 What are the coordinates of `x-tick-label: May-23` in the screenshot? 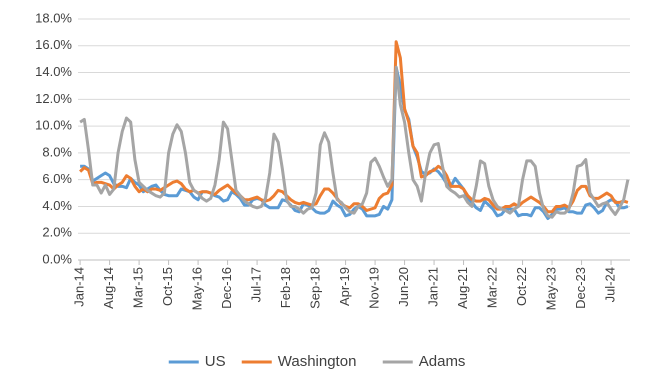 It's located at (550, 288).